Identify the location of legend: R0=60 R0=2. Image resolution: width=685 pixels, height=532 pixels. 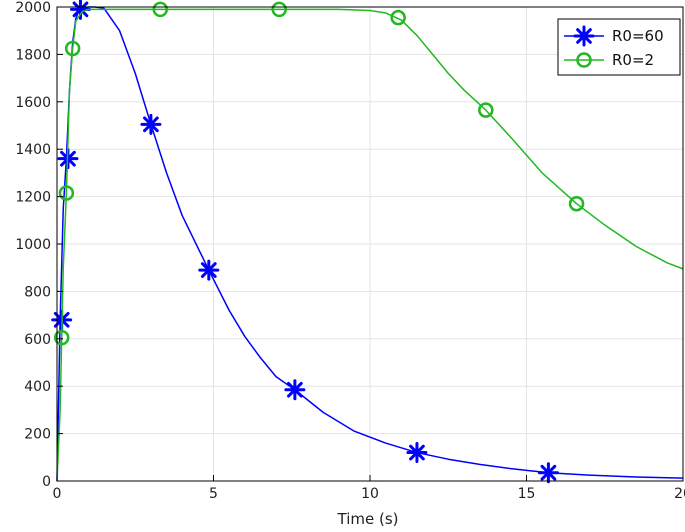
(619, 47).